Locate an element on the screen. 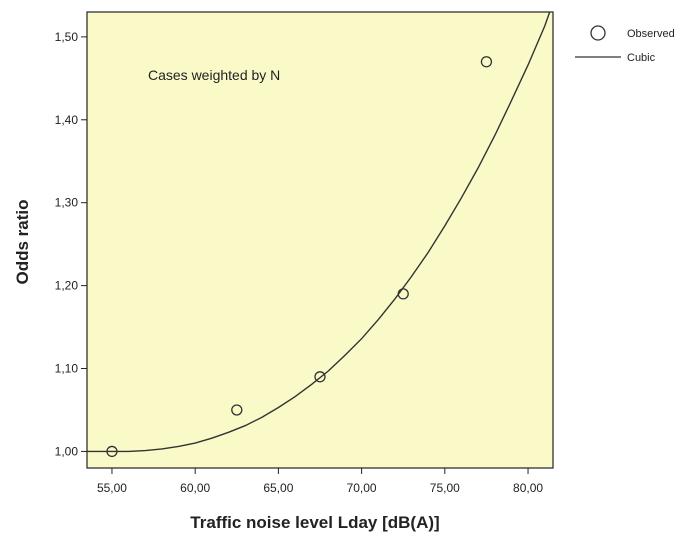  cases-weighted-annotation: Cases weighted by N is located at coordinates (214, 75).